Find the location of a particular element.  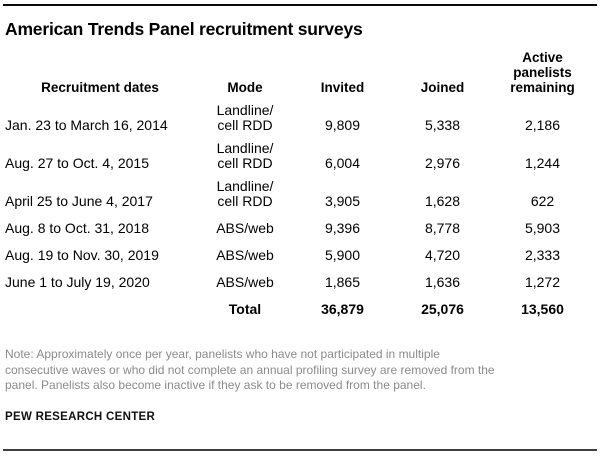

header-mode: Mode is located at coordinates (245, 87).